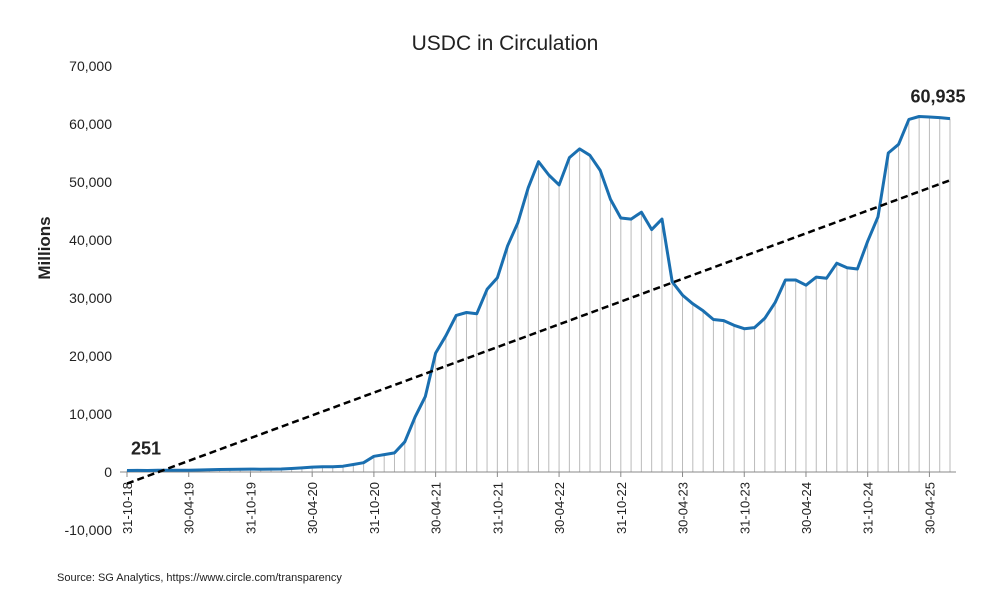 The height and width of the screenshot is (613, 1000). What do you see at coordinates (90, 66) in the screenshot?
I see `y-tick-label: 70,000` at bounding box center [90, 66].